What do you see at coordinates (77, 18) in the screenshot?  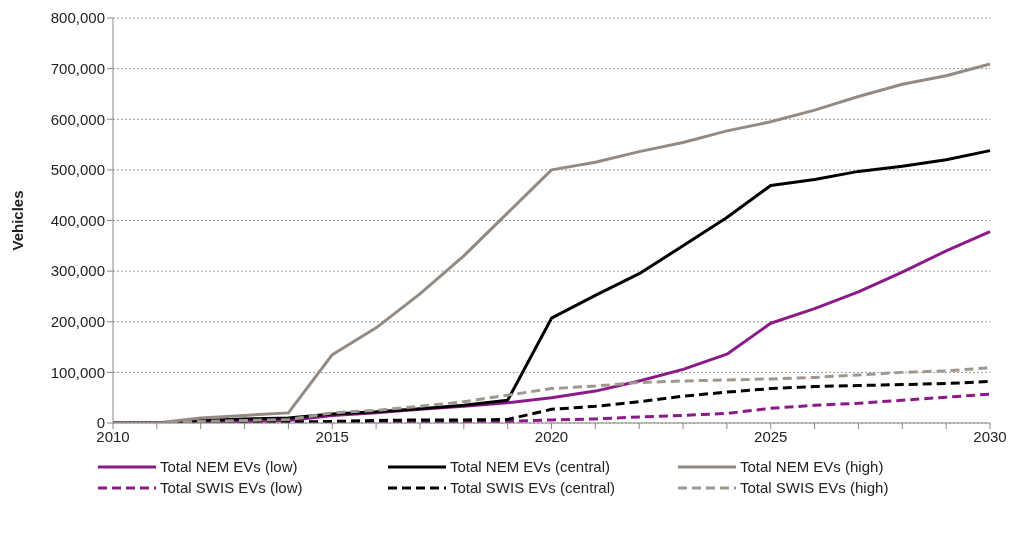 I see `y-tick-label: 800,000` at bounding box center [77, 18].